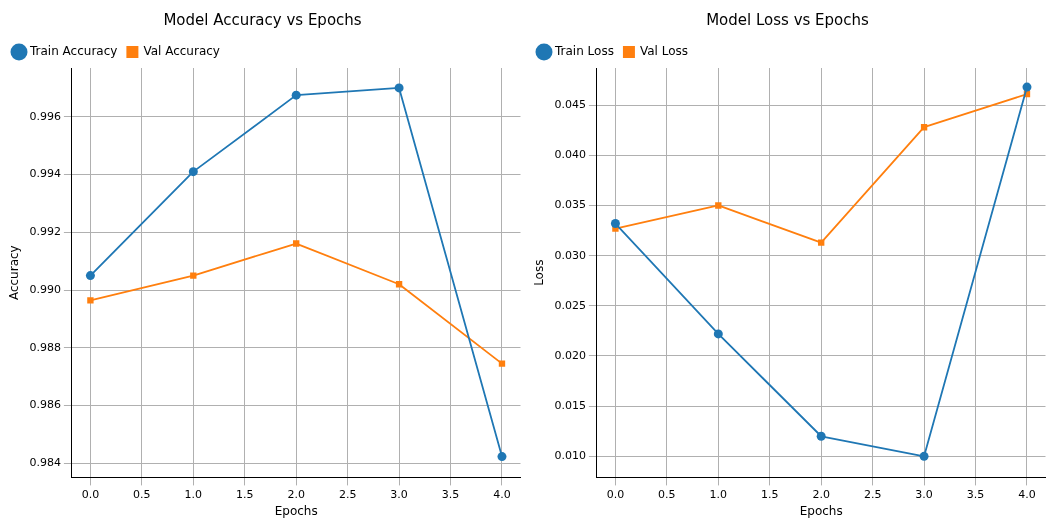 The width and height of the screenshot is (1050, 519). Describe the element at coordinates (539, 272) in the screenshot. I see `y-axis-title: Loss` at that location.